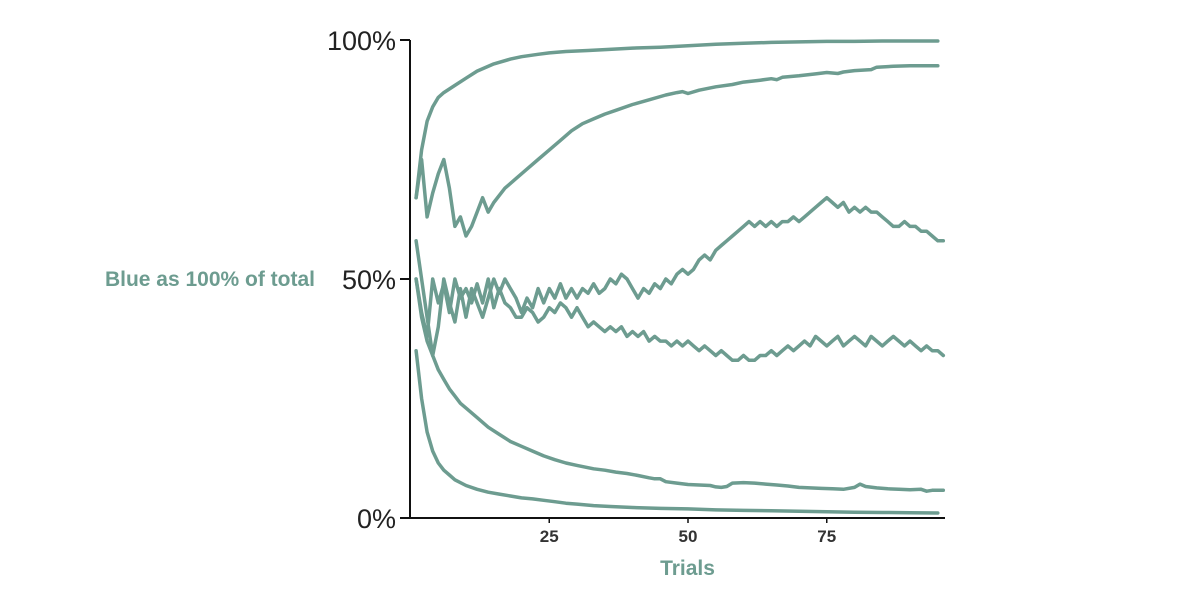 This screenshot has width=1178, height=592. I want to click on y-tick-label: 100%, so click(361, 41).